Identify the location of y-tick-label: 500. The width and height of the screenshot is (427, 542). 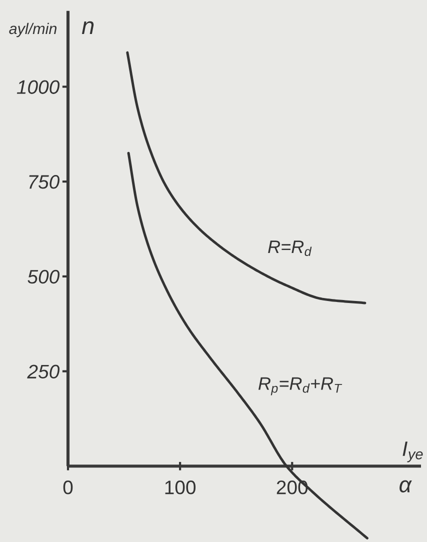
(44, 277).